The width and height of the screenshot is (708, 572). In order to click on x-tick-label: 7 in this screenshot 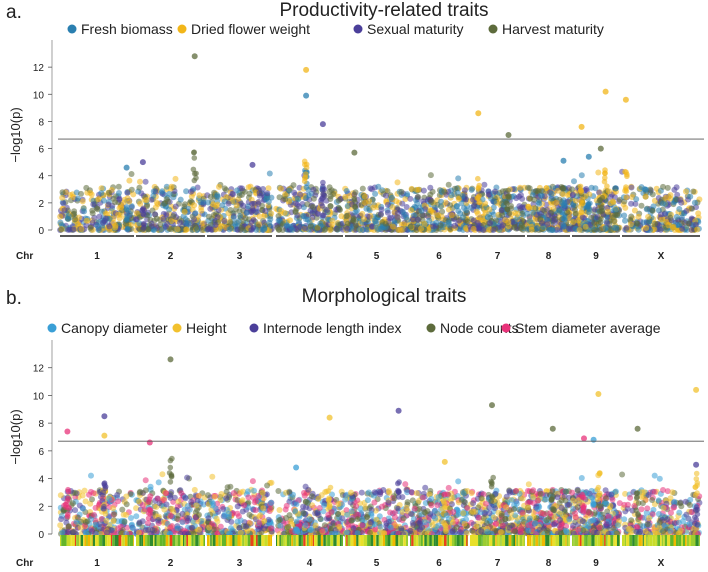, I will do `click(498, 256)`.